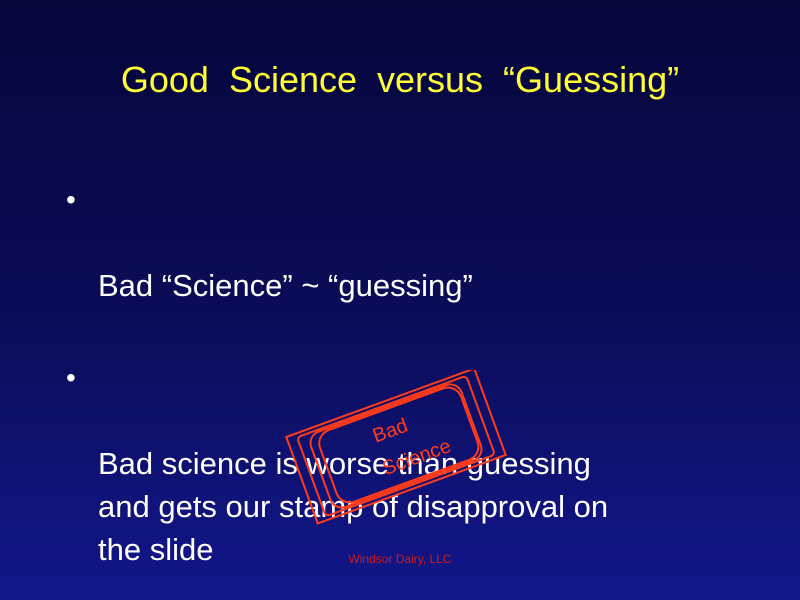 This screenshot has height=600, width=800. Describe the element at coordinates (285, 285) in the screenshot. I see `bullet-text: Bad “Science” ~ “guessing”` at that location.